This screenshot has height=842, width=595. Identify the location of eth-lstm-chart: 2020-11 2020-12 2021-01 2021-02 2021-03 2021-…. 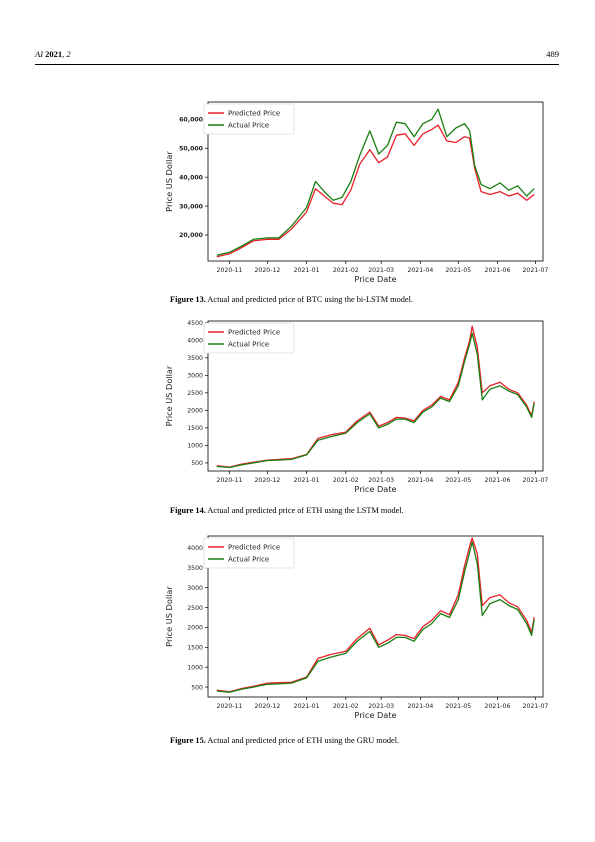
(356, 407).